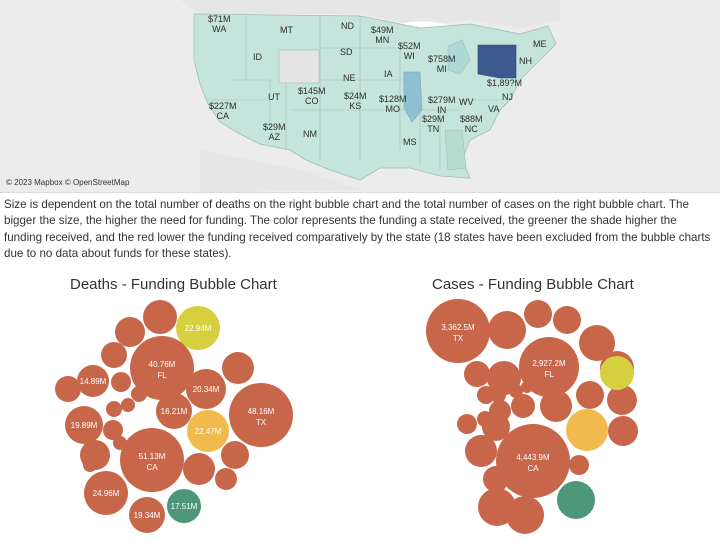 The image size is (720, 540). Describe the element at coordinates (280, 171) in the screenshot. I see `mexico-region` at that location.